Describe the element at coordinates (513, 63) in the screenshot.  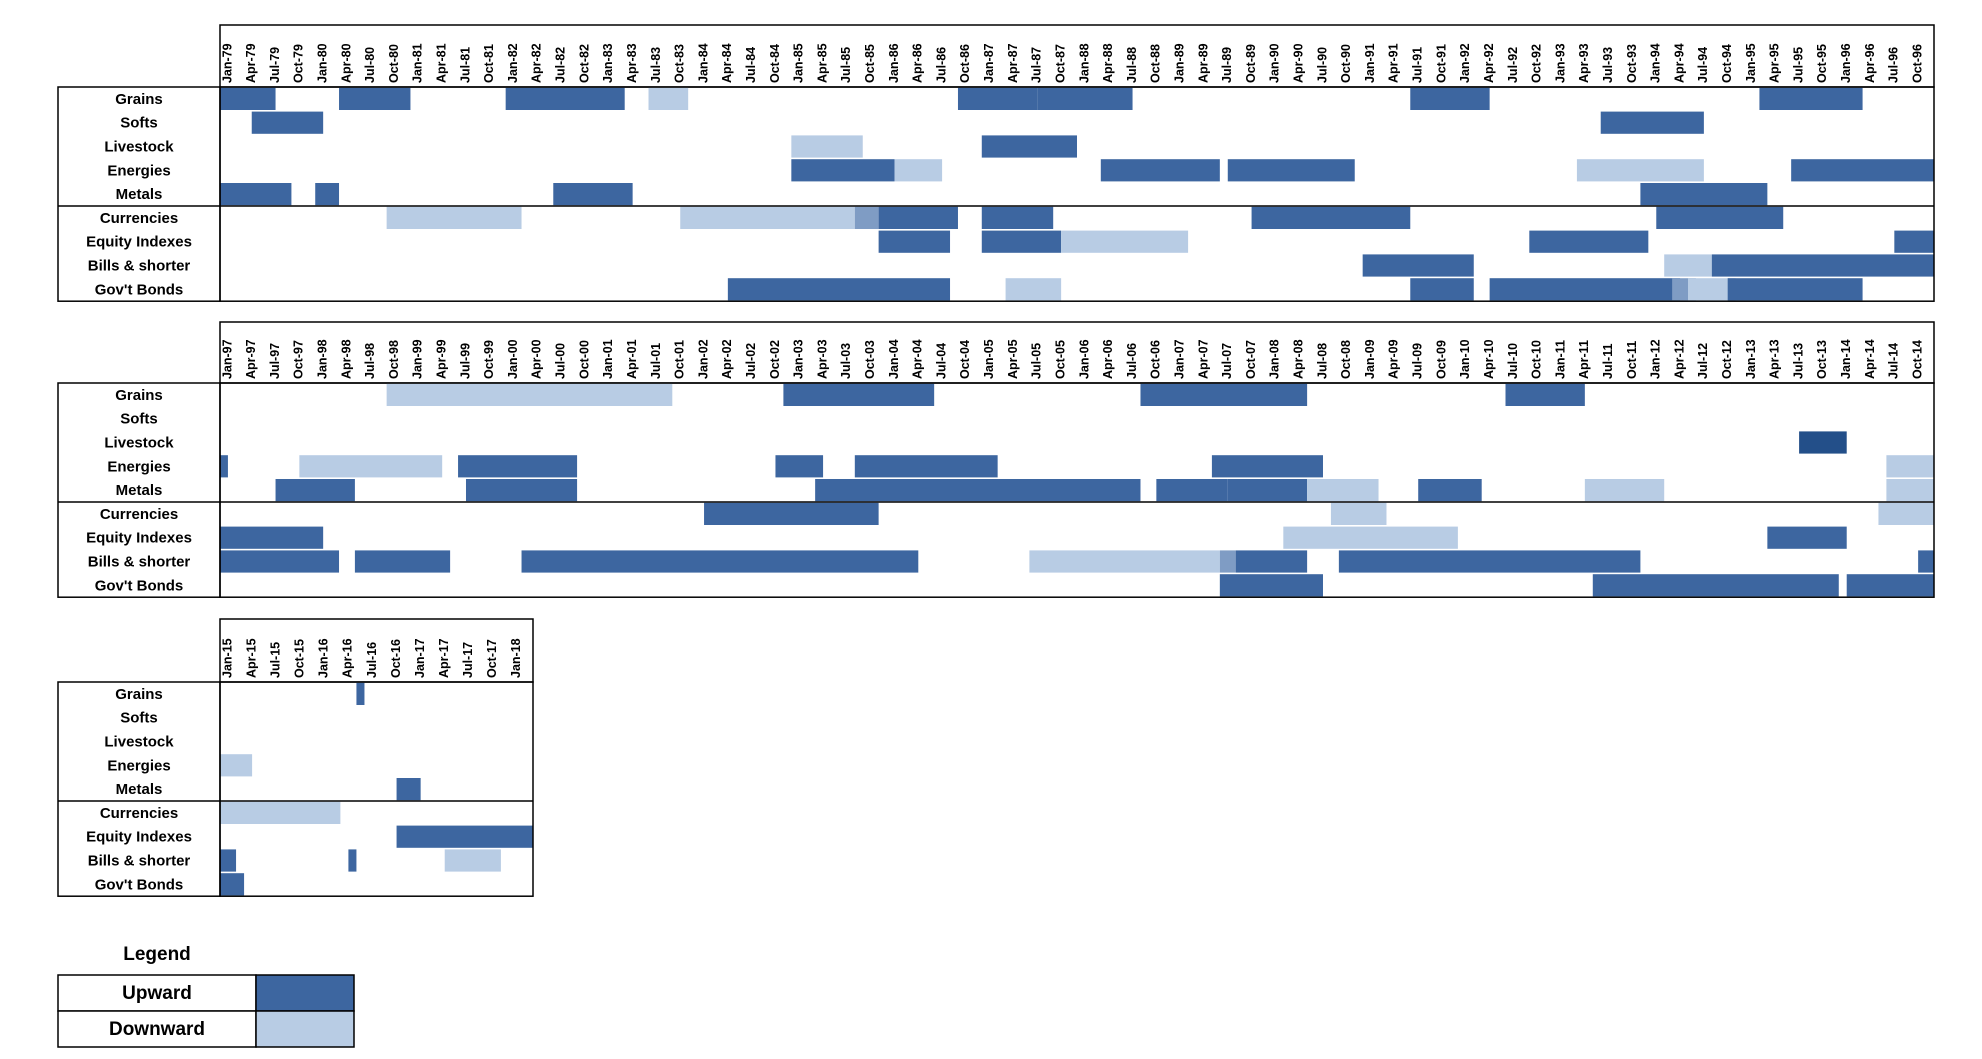
I see `x-tick-label: Jan-82` at that location.